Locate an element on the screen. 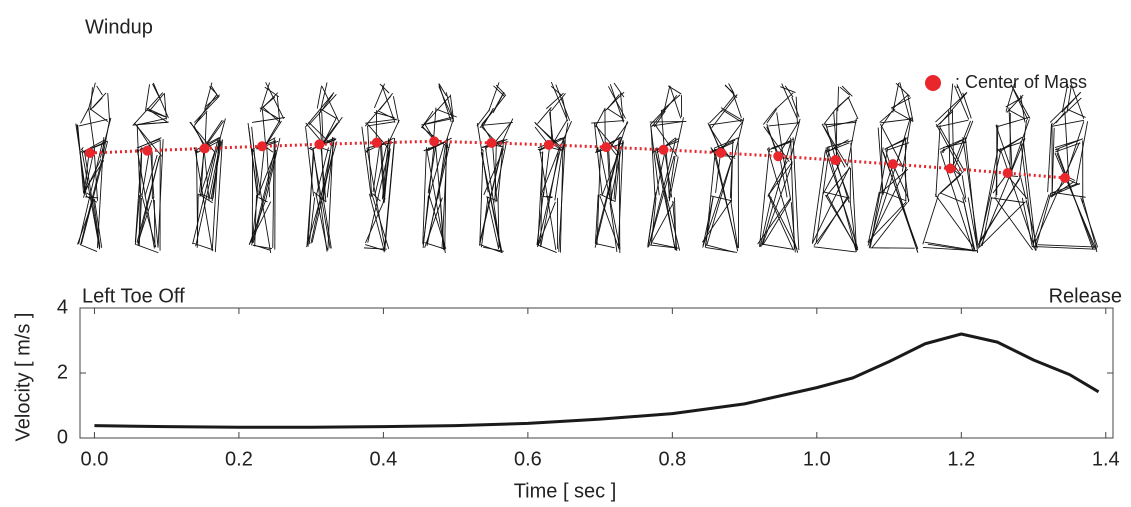 The image size is (1131, 507). left-label: Left Toe Off is located at coordinates (133, 296).